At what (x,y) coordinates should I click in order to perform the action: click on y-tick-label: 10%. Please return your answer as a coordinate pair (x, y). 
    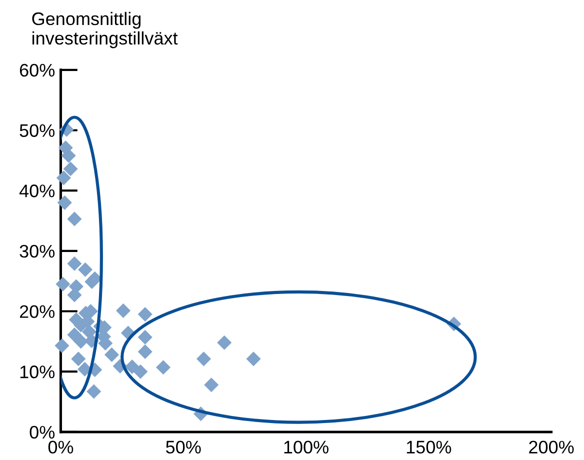
    Looking at the image, I should click on (37, 372).